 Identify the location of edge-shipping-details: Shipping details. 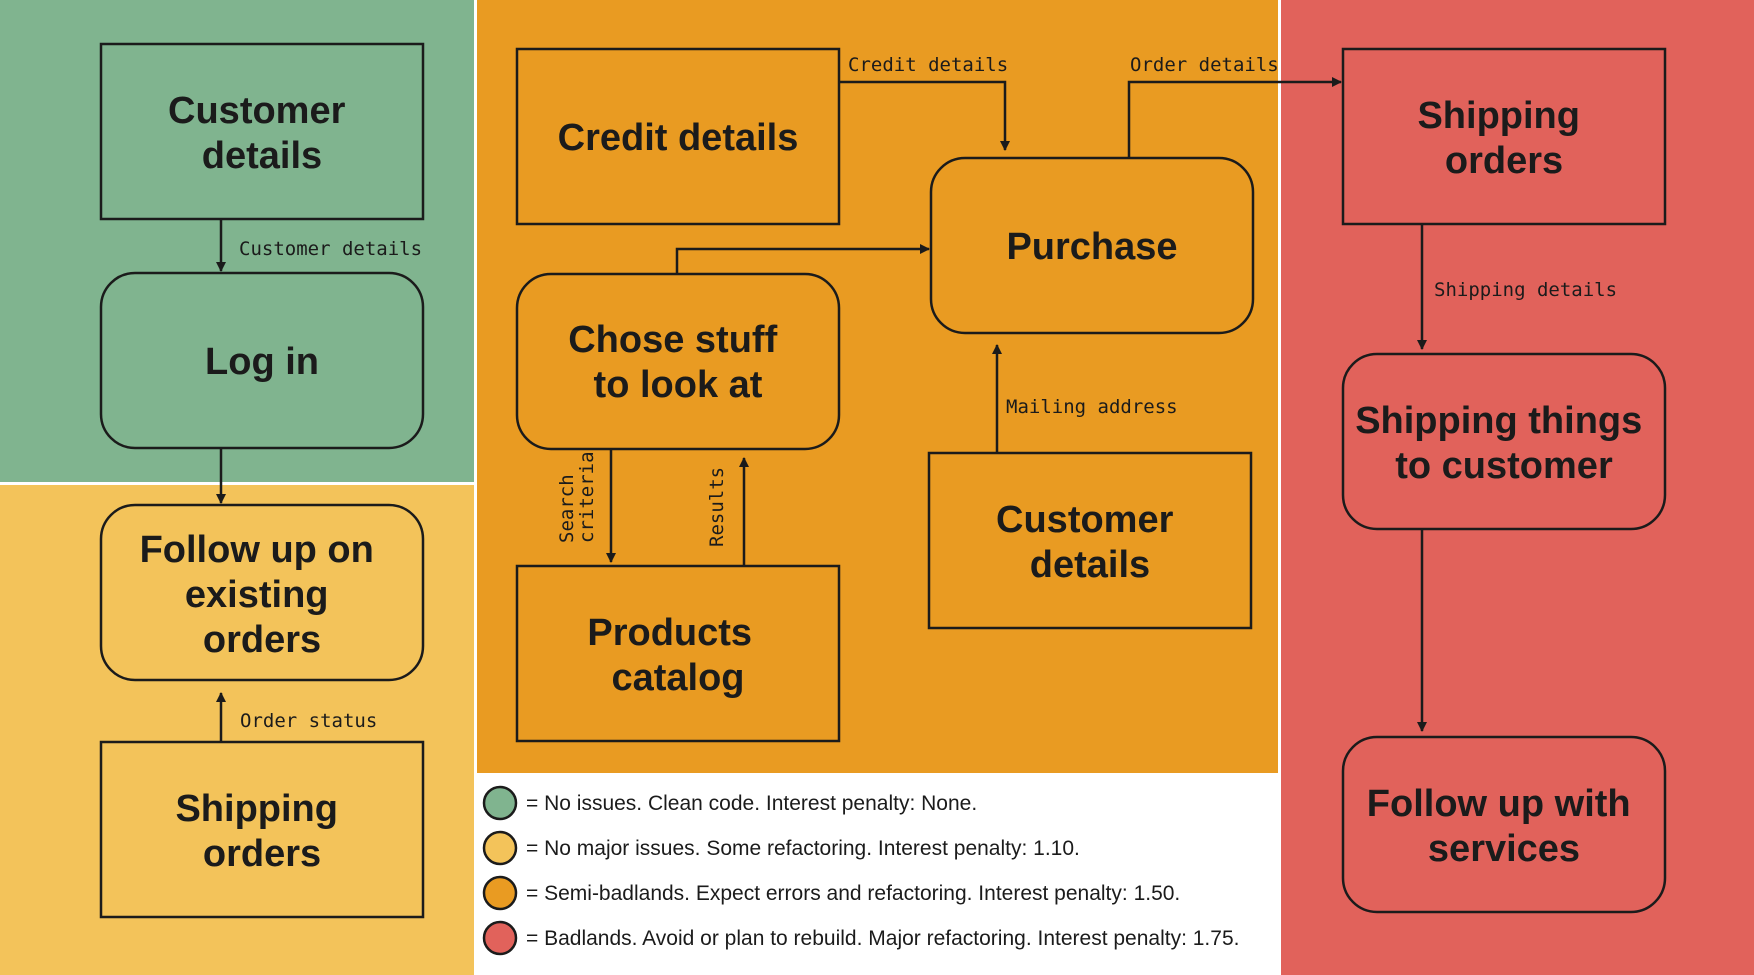
(1517, 287).